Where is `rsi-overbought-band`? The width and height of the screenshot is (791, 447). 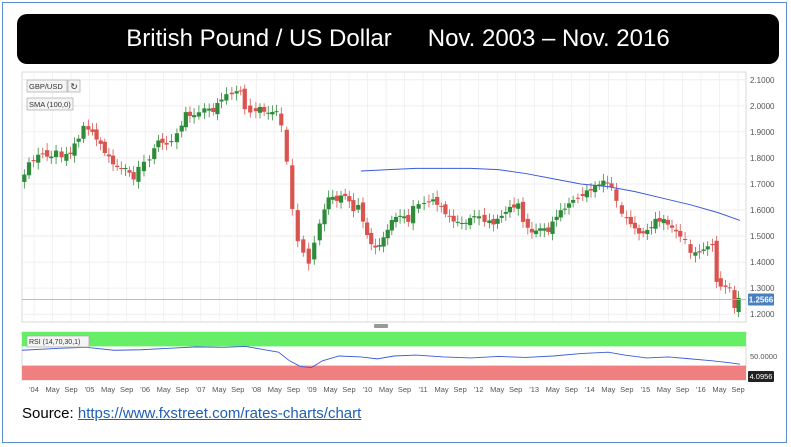
rsi-overbought-band is located at coordinates (384, 339).